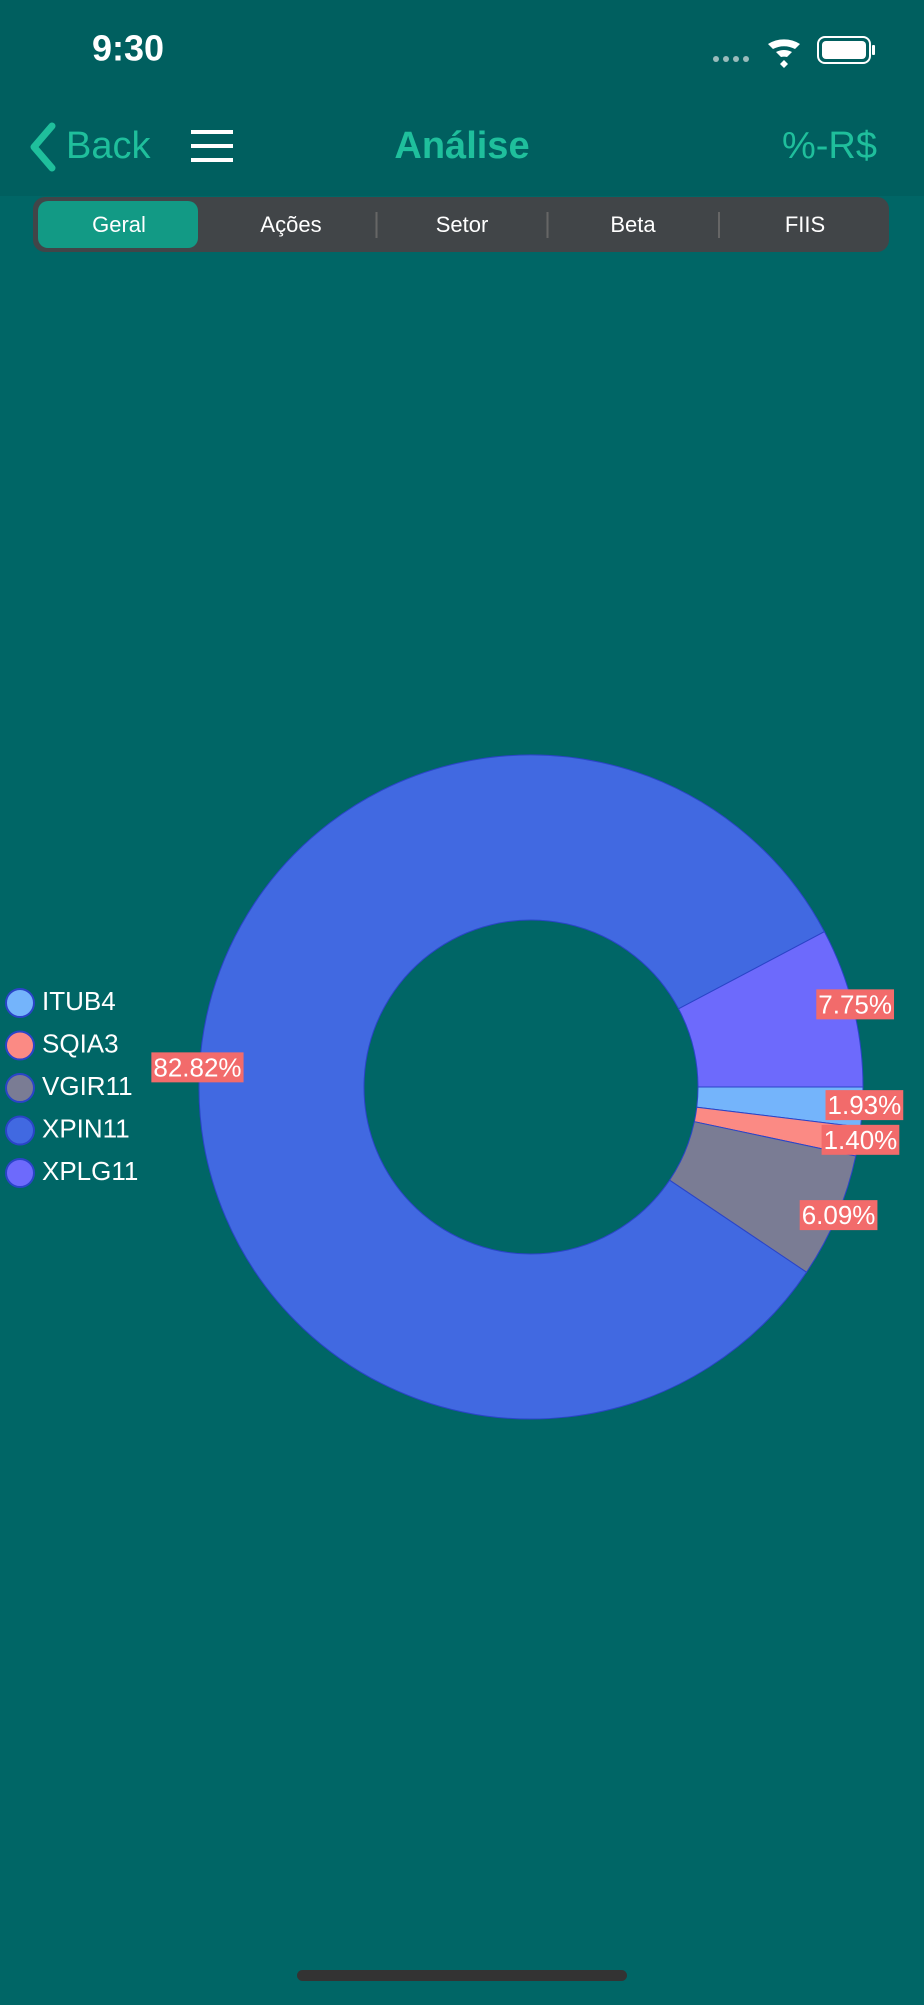 This screenshot has width=924, height=2005. What do you see at coordinates (794, 52) in the screenshot?
I see `status-icons` at bounding box center [794, 52].